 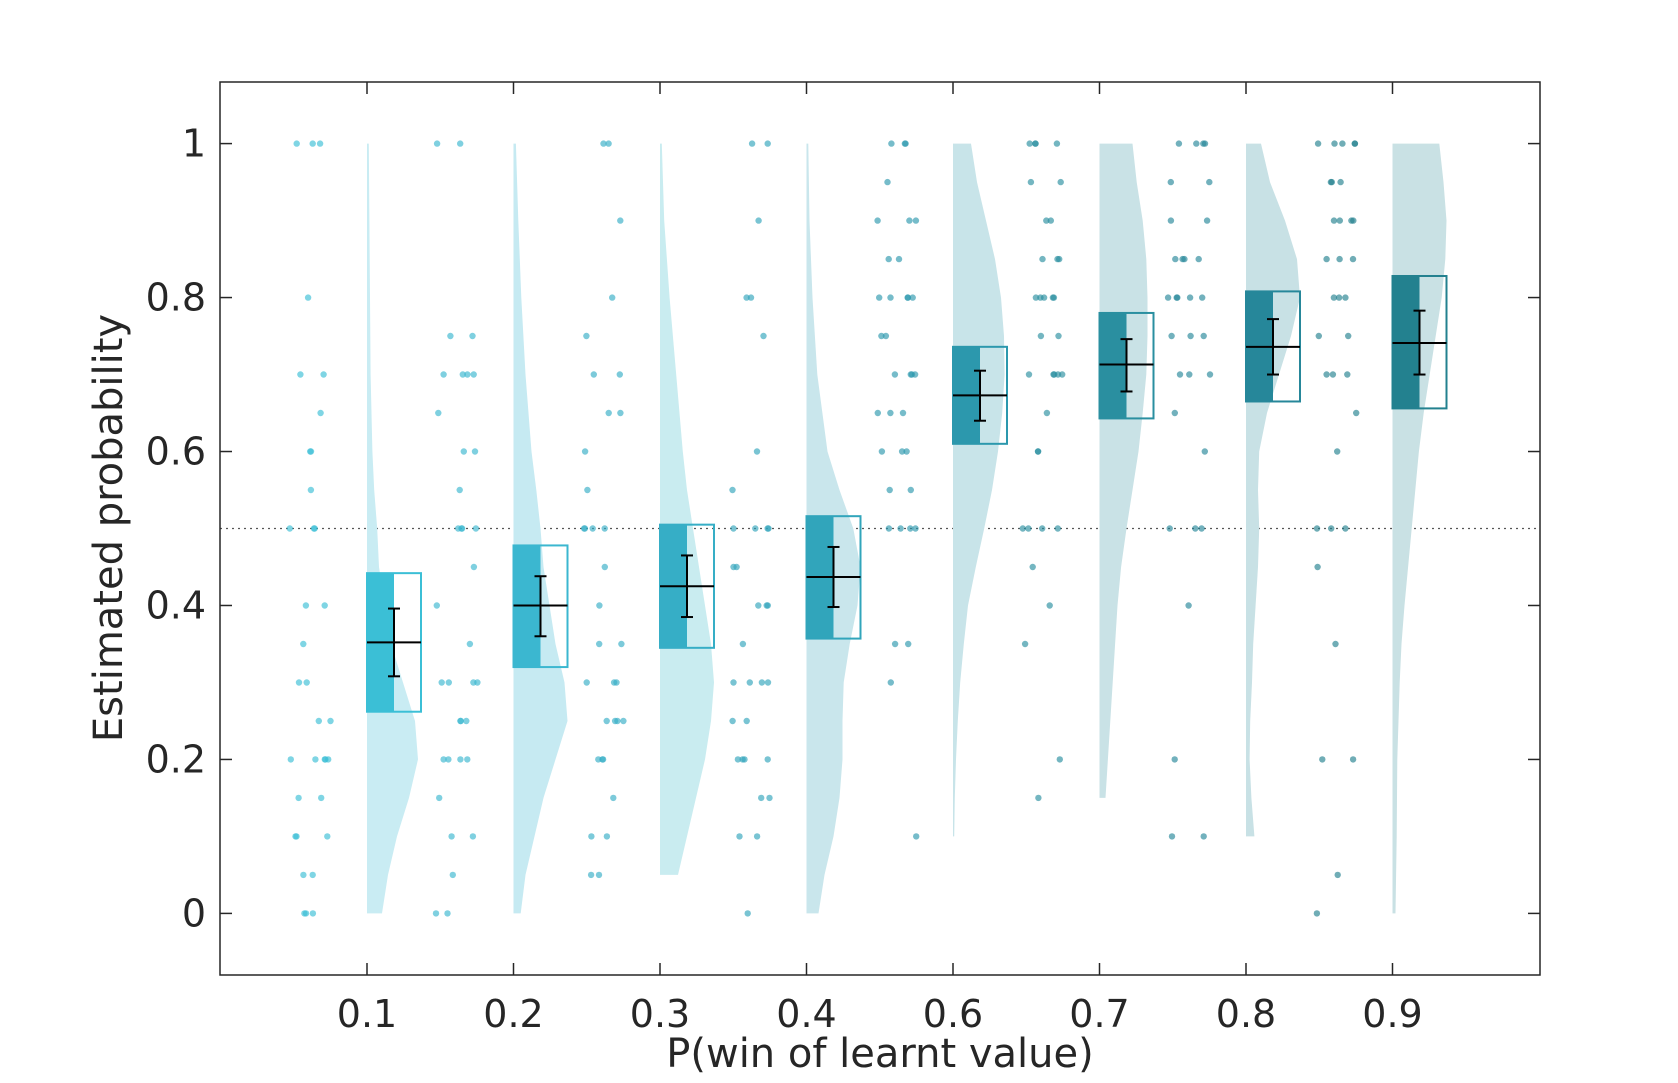 What do you see at coordinates (109, 528) in the screenshot?
I see `y-axis-label: Estimated probability` at bounding box center [109, 528].